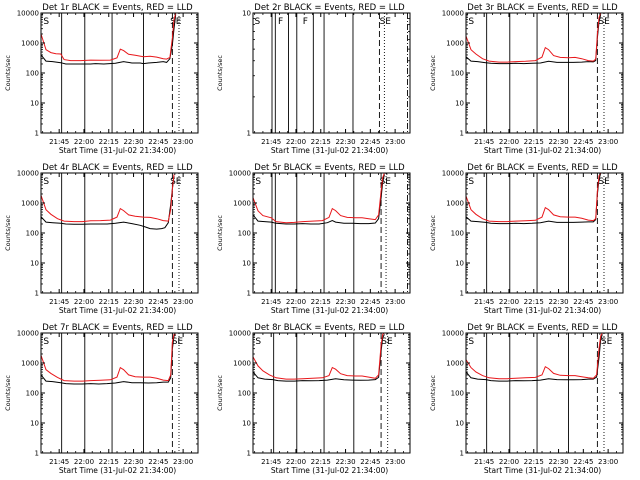 The image size is (640, 480). Describe the element at coordinates (370, 302) in the screenshot. I see `x-tick-label: 22:45` at that location.